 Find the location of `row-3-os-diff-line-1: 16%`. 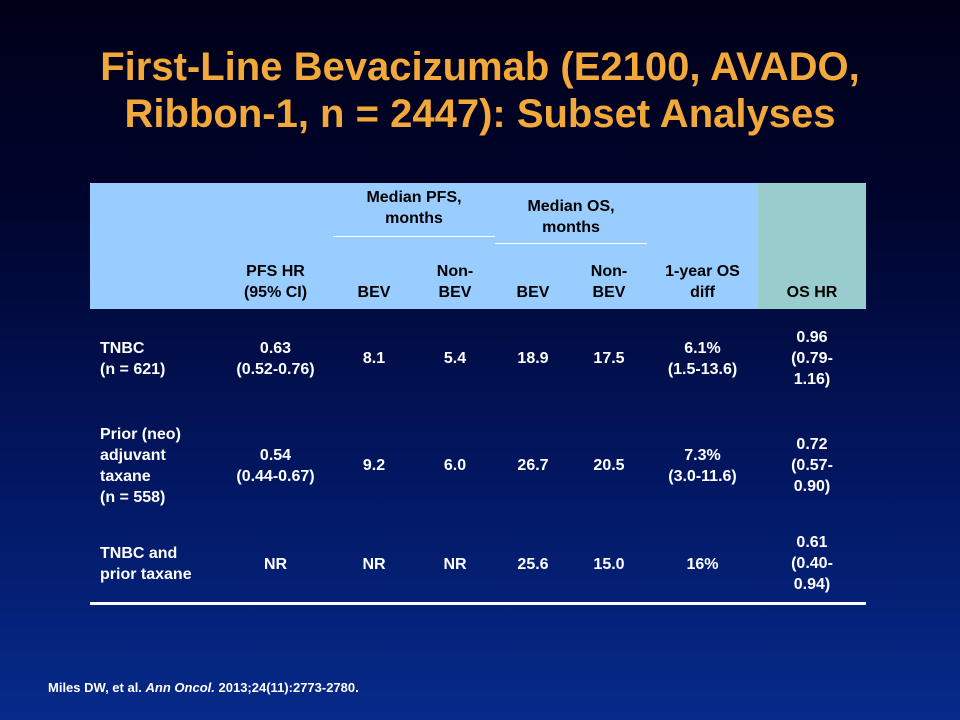

row-3-os-diff-line-1: 16% is located at coordinates (702, 564).